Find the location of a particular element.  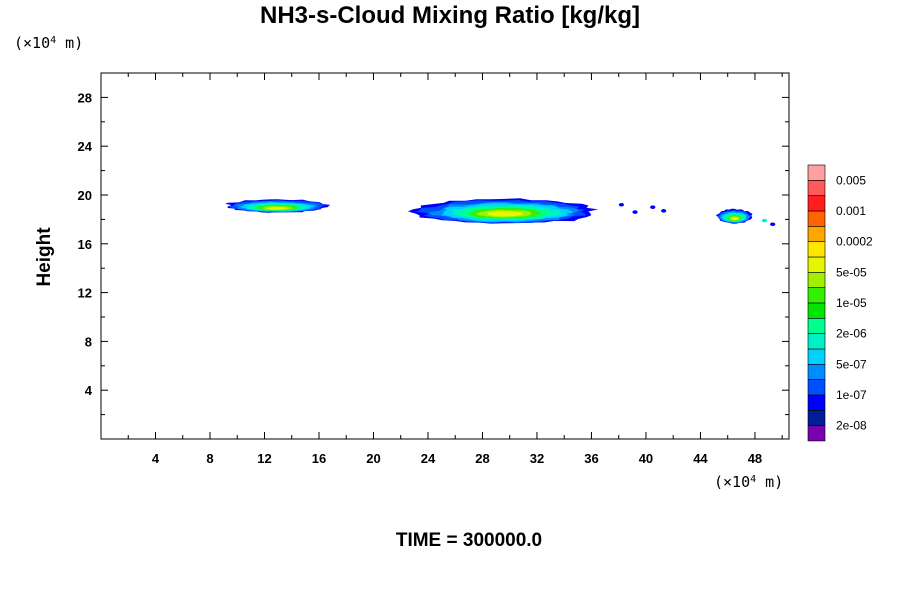

y-tick-label: 20 is located at coordinates (85, 195).